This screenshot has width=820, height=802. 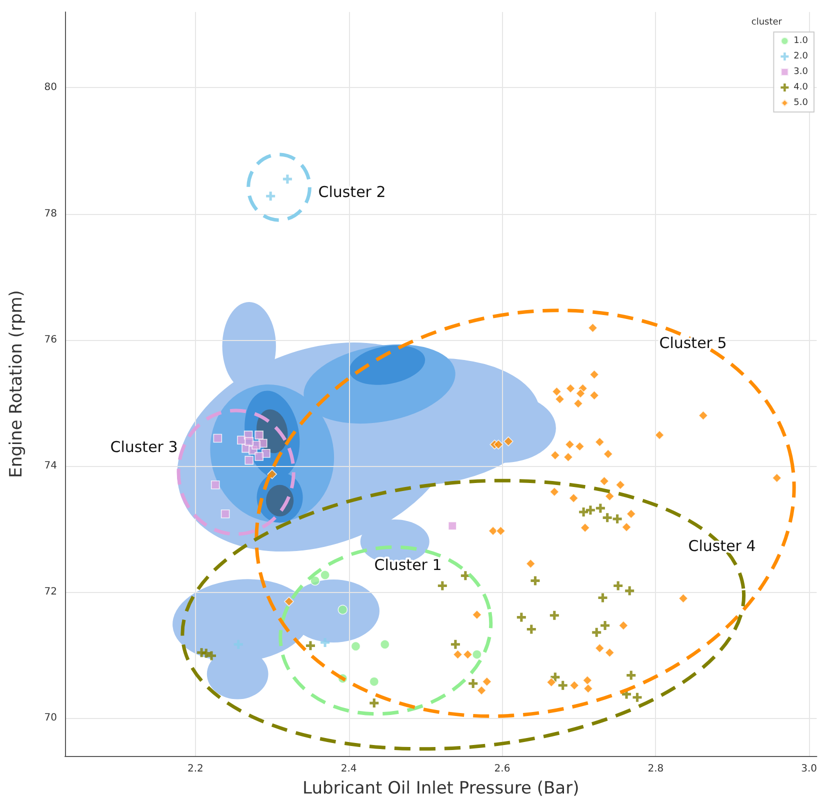 What do you see at coordinates (801, 103) in the screenshot?
I see `legend-label: 5.0` at bounding box center [801, 103].